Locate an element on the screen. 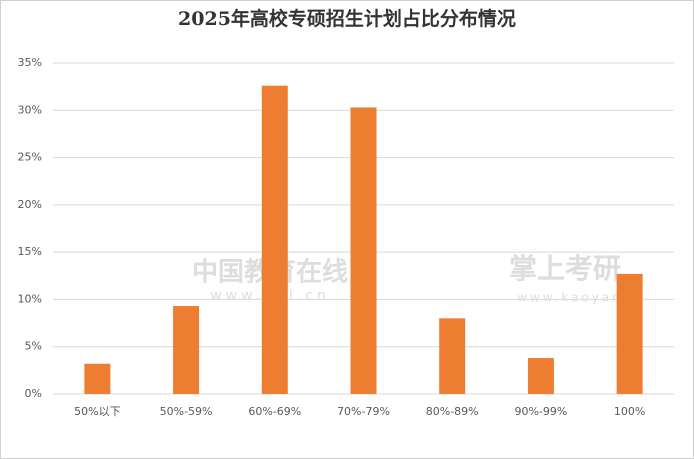  y-tick-label: 20% is located at coordinates (30, 204).